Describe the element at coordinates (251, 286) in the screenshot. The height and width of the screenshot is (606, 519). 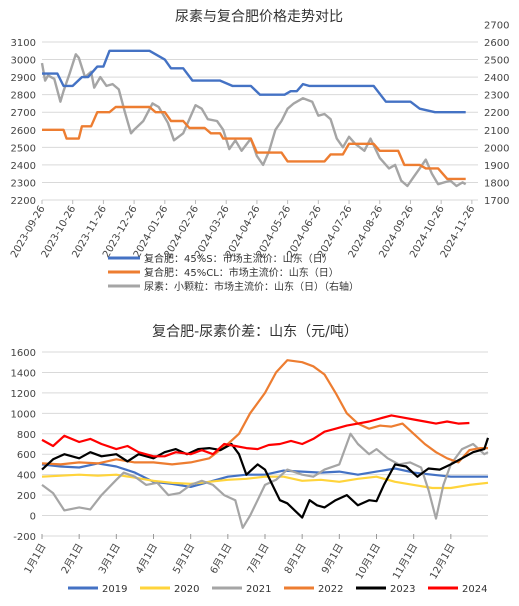
I see `legend-label-urea: 尿素：小颗粒：市场主流价：山东（日）（右轴）` at that location.